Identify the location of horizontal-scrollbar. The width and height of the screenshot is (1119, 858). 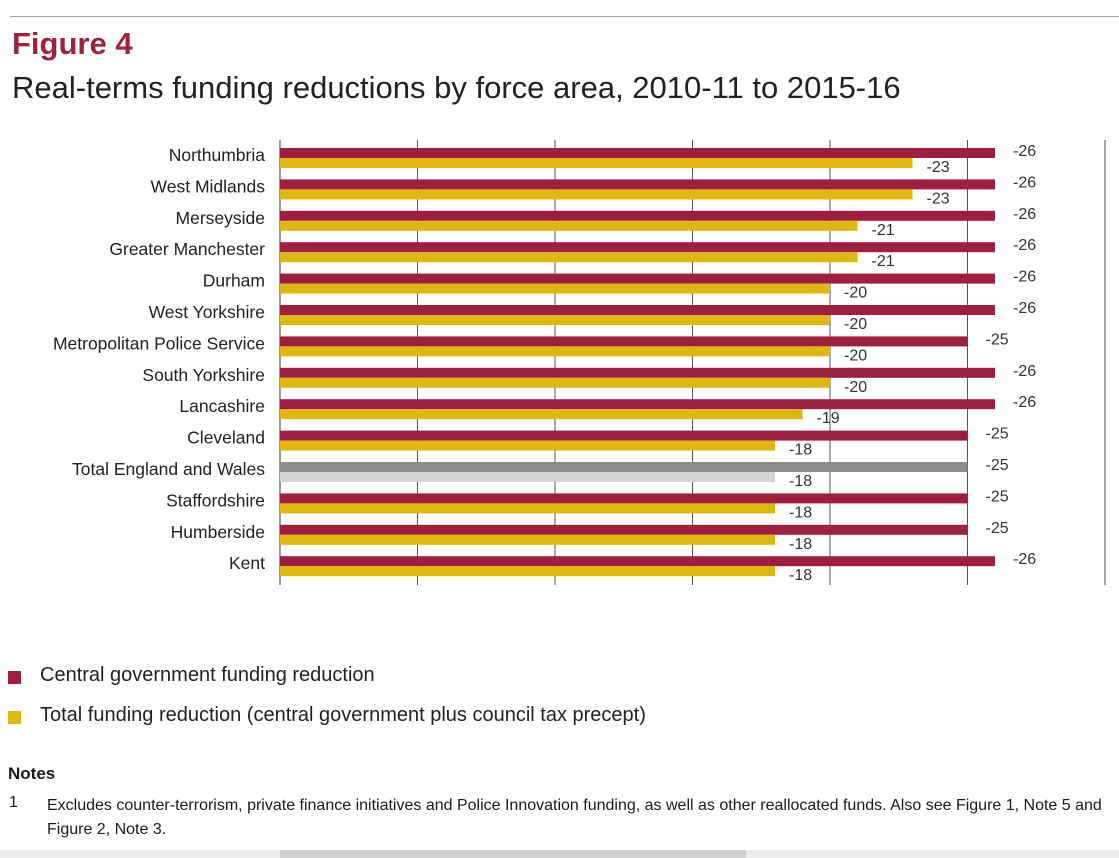
(559, 854).